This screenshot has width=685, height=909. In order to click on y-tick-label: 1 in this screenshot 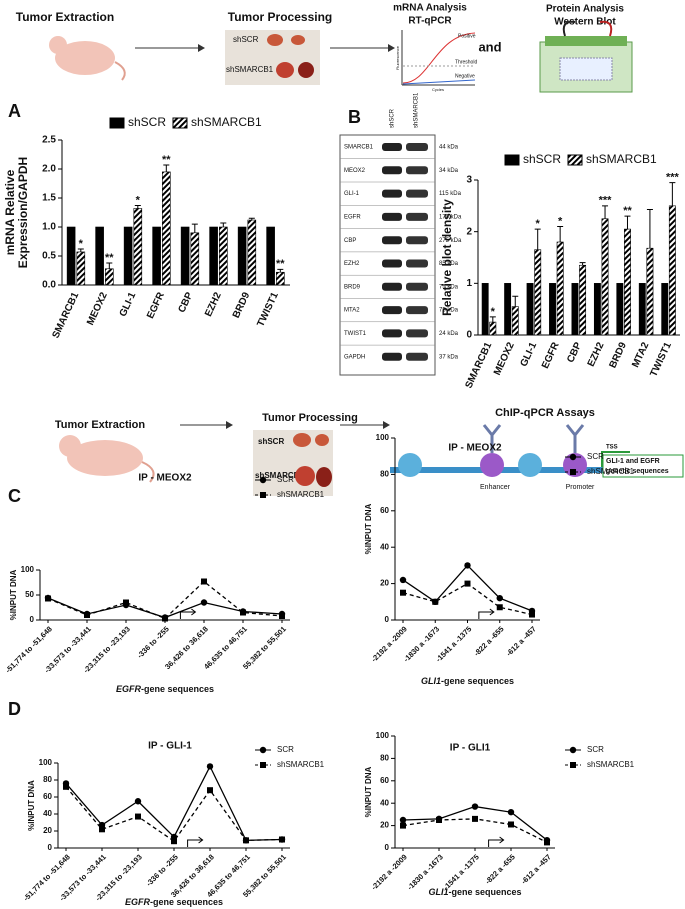, I will do `click(469, 283)`.